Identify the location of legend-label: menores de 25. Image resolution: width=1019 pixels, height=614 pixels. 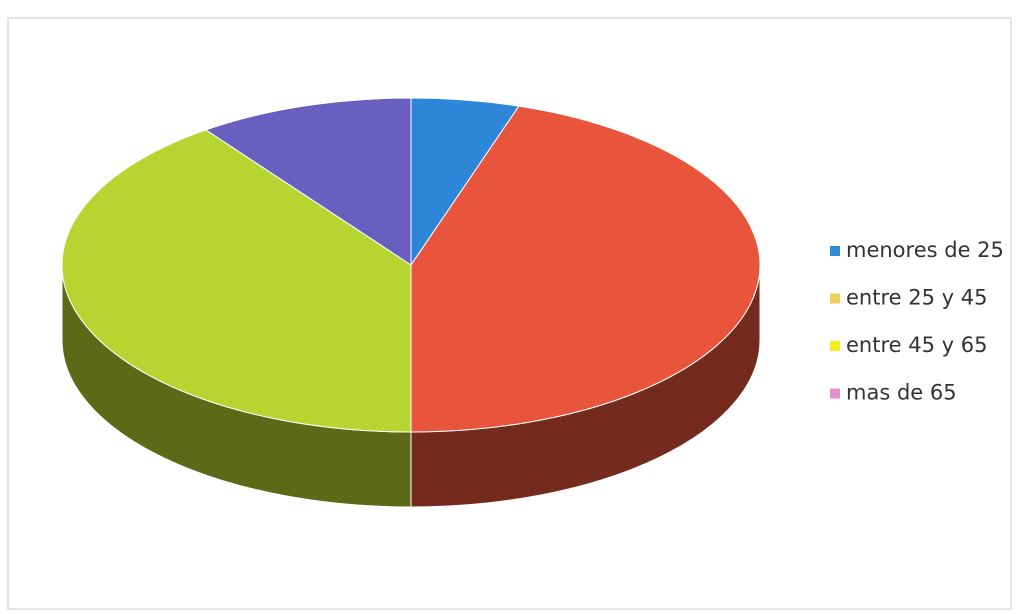
(925, 250).